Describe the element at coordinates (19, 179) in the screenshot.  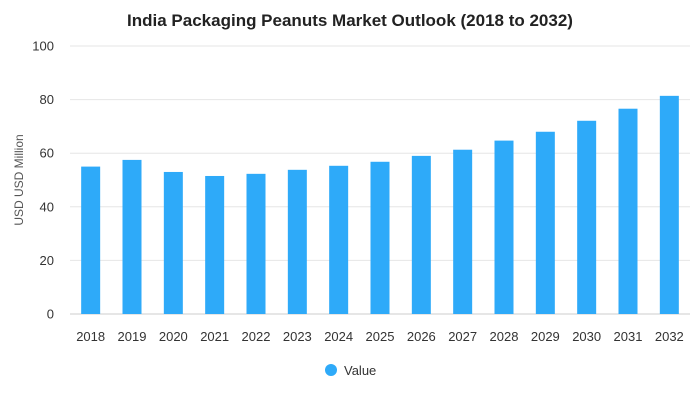
I see `y-axis-title: USD USD Million` at that location.